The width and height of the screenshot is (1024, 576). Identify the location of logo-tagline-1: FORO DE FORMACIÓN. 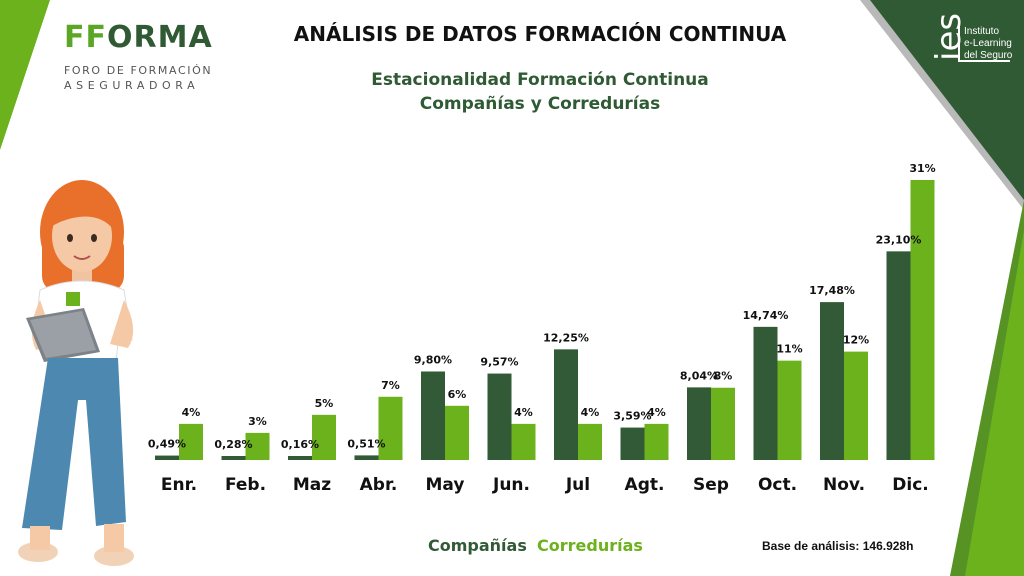
(138, 70).